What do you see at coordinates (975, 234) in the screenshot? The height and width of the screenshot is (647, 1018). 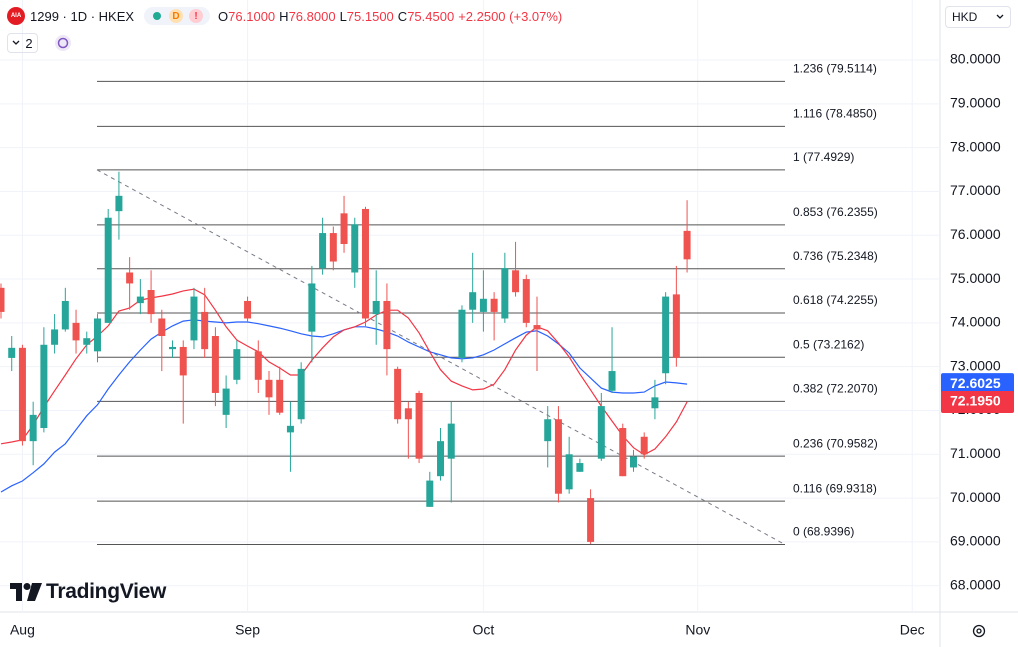 I see `y-tick-label: 76.0000` at bounding box center [975, 234].